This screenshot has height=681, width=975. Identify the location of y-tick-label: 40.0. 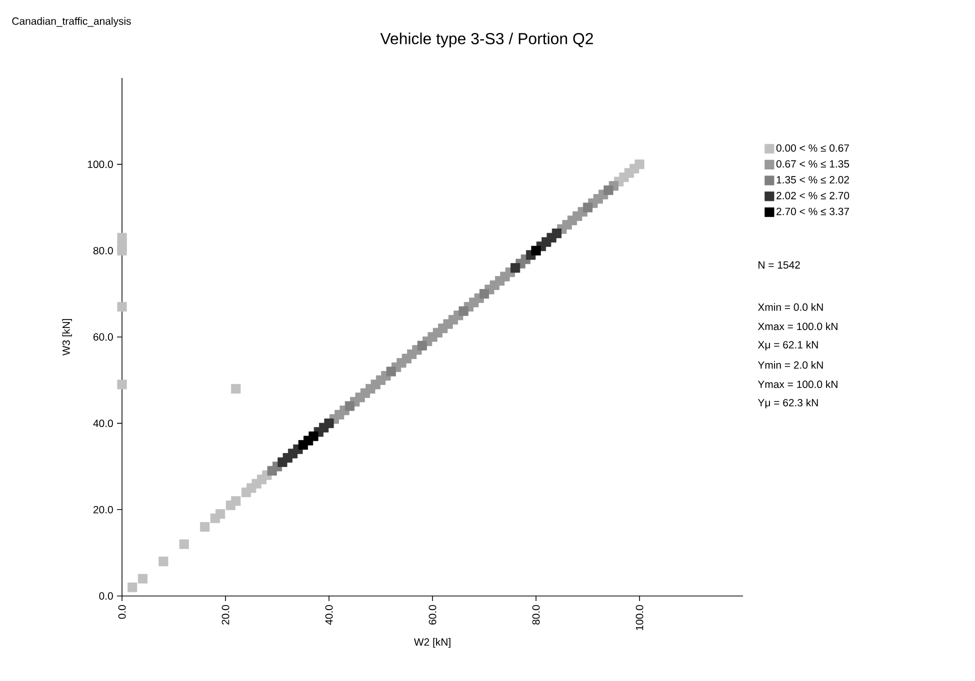
(103, 424).